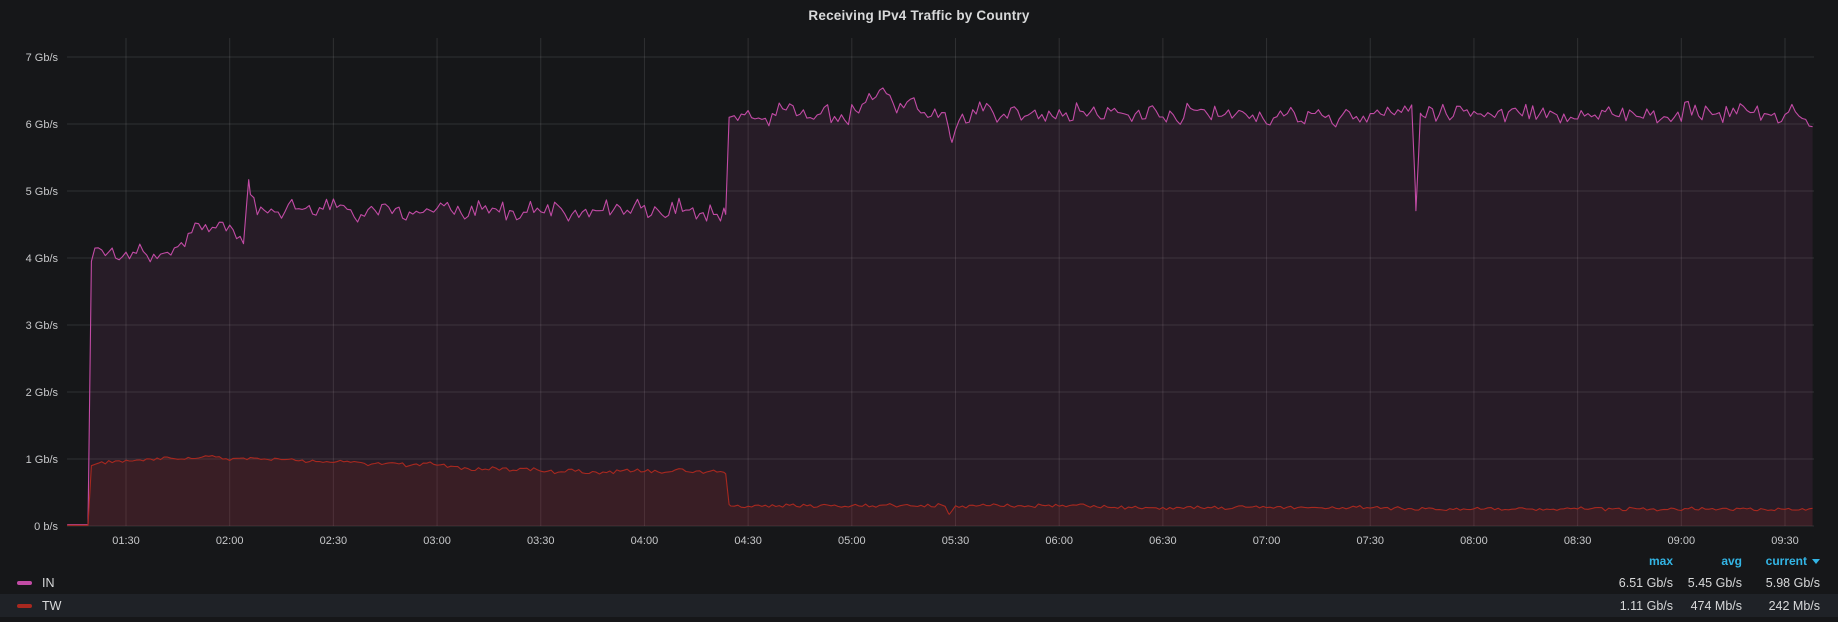 This screenshot has height=622, width=1838. What do you see at coordinates (748, 541) in the screenshot?
I see `x-axis-tick-label: 04:30` at bounding box center [748, 541].